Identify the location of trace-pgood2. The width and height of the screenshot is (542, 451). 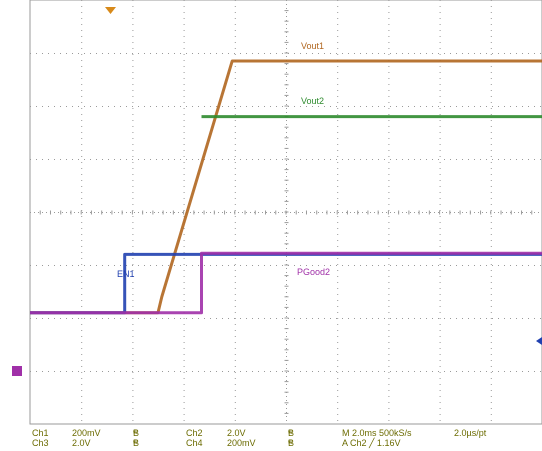
(286, 283).